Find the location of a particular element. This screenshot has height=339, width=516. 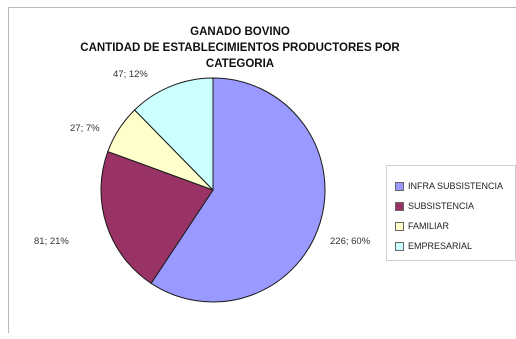

legend-label: INFRA SUBSISTENCIA is located at coordinates (456, 186).